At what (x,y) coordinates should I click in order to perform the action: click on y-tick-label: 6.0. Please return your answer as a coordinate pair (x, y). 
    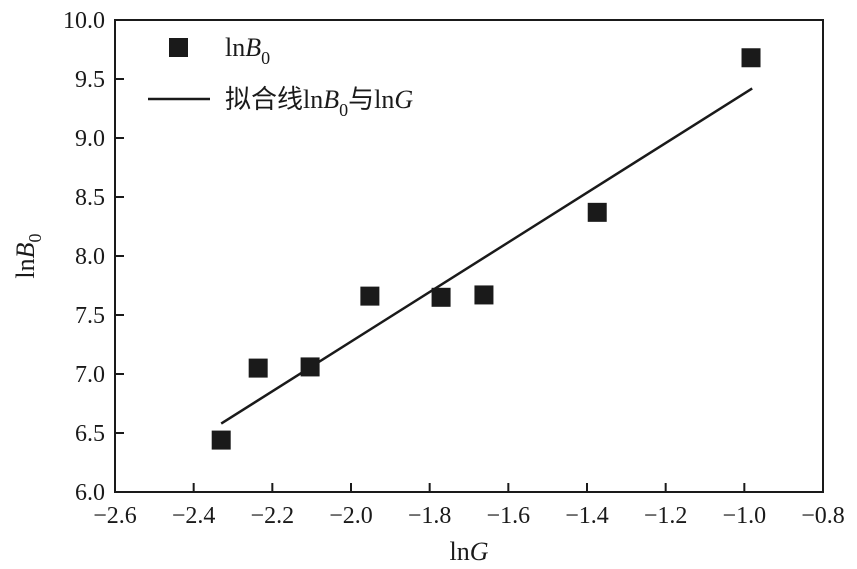
    Looking at the image, I should click on (90, 493).